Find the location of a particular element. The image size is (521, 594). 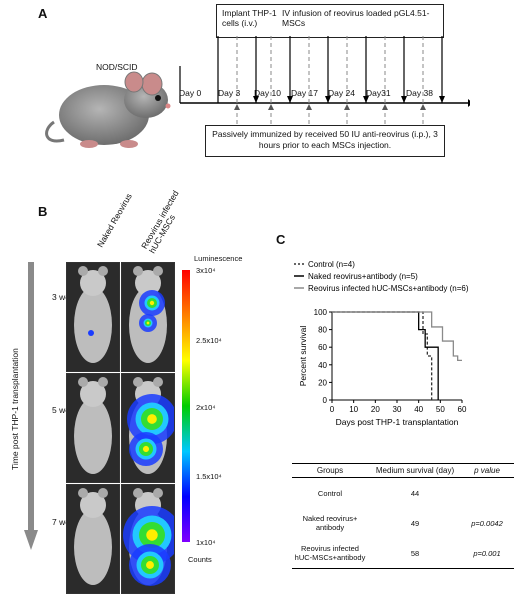

cell-group: Control is located at coordinates (330, 493).